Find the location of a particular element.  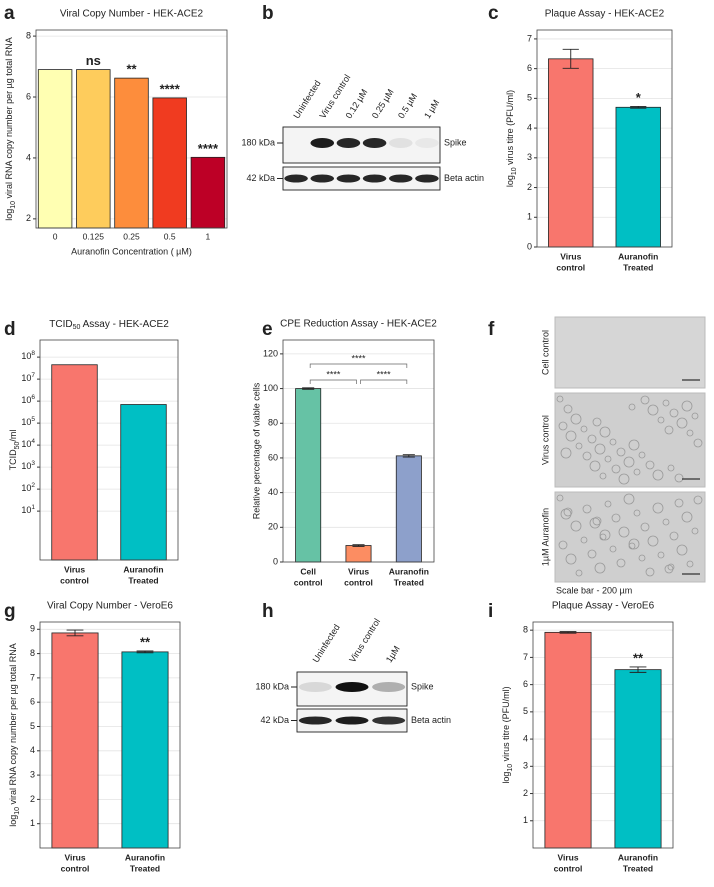

y-tick-label: 9 is located at coordinates (32, 629).